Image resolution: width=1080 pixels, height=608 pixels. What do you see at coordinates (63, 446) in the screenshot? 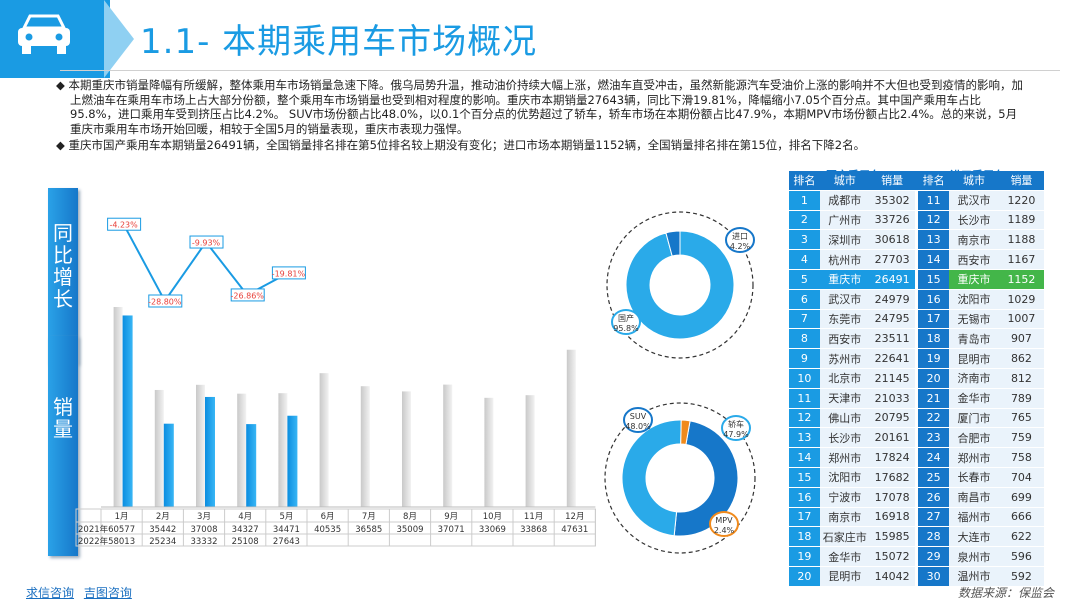
I see `sales-side-label: 销量` at bounding box center [63, 446].